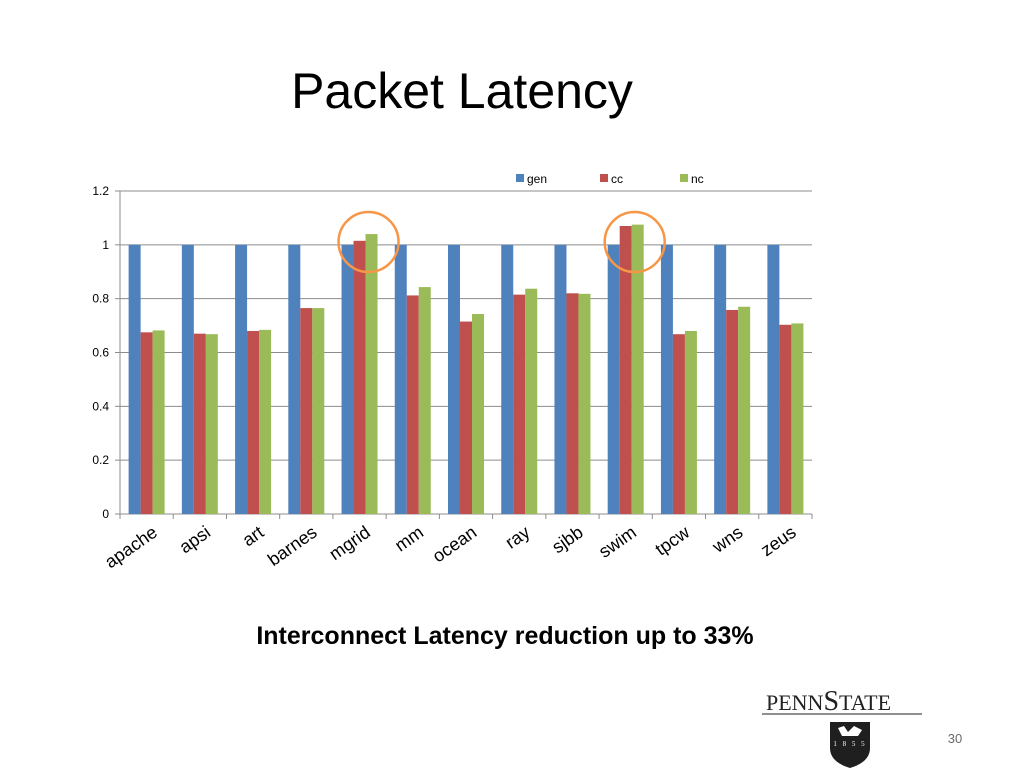 This screenshot has height=773, width=1024. I want to click on x-tick-label-apache: apache, so click(131, 547).